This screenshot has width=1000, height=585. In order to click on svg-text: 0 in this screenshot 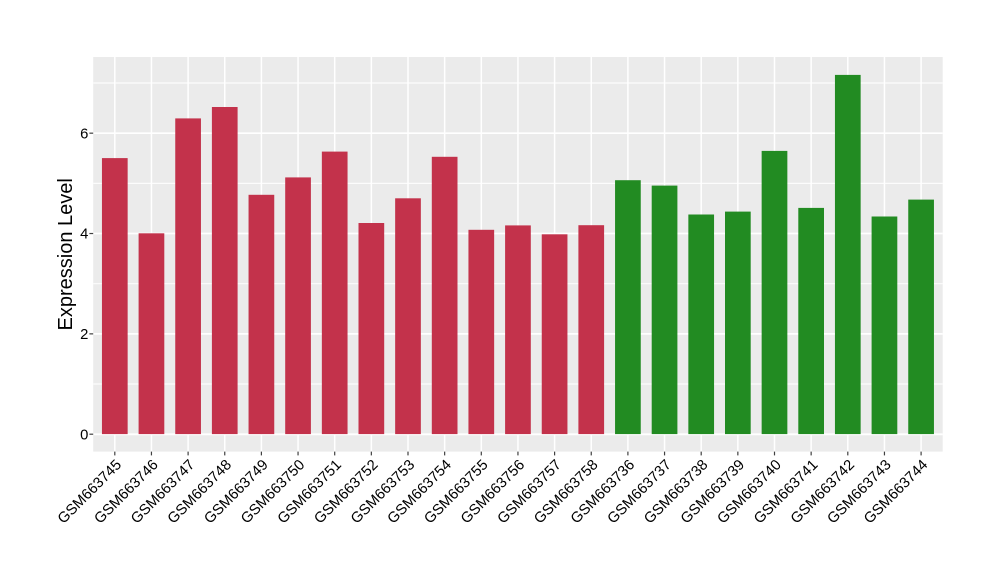, I will do `click(84, 435)`.